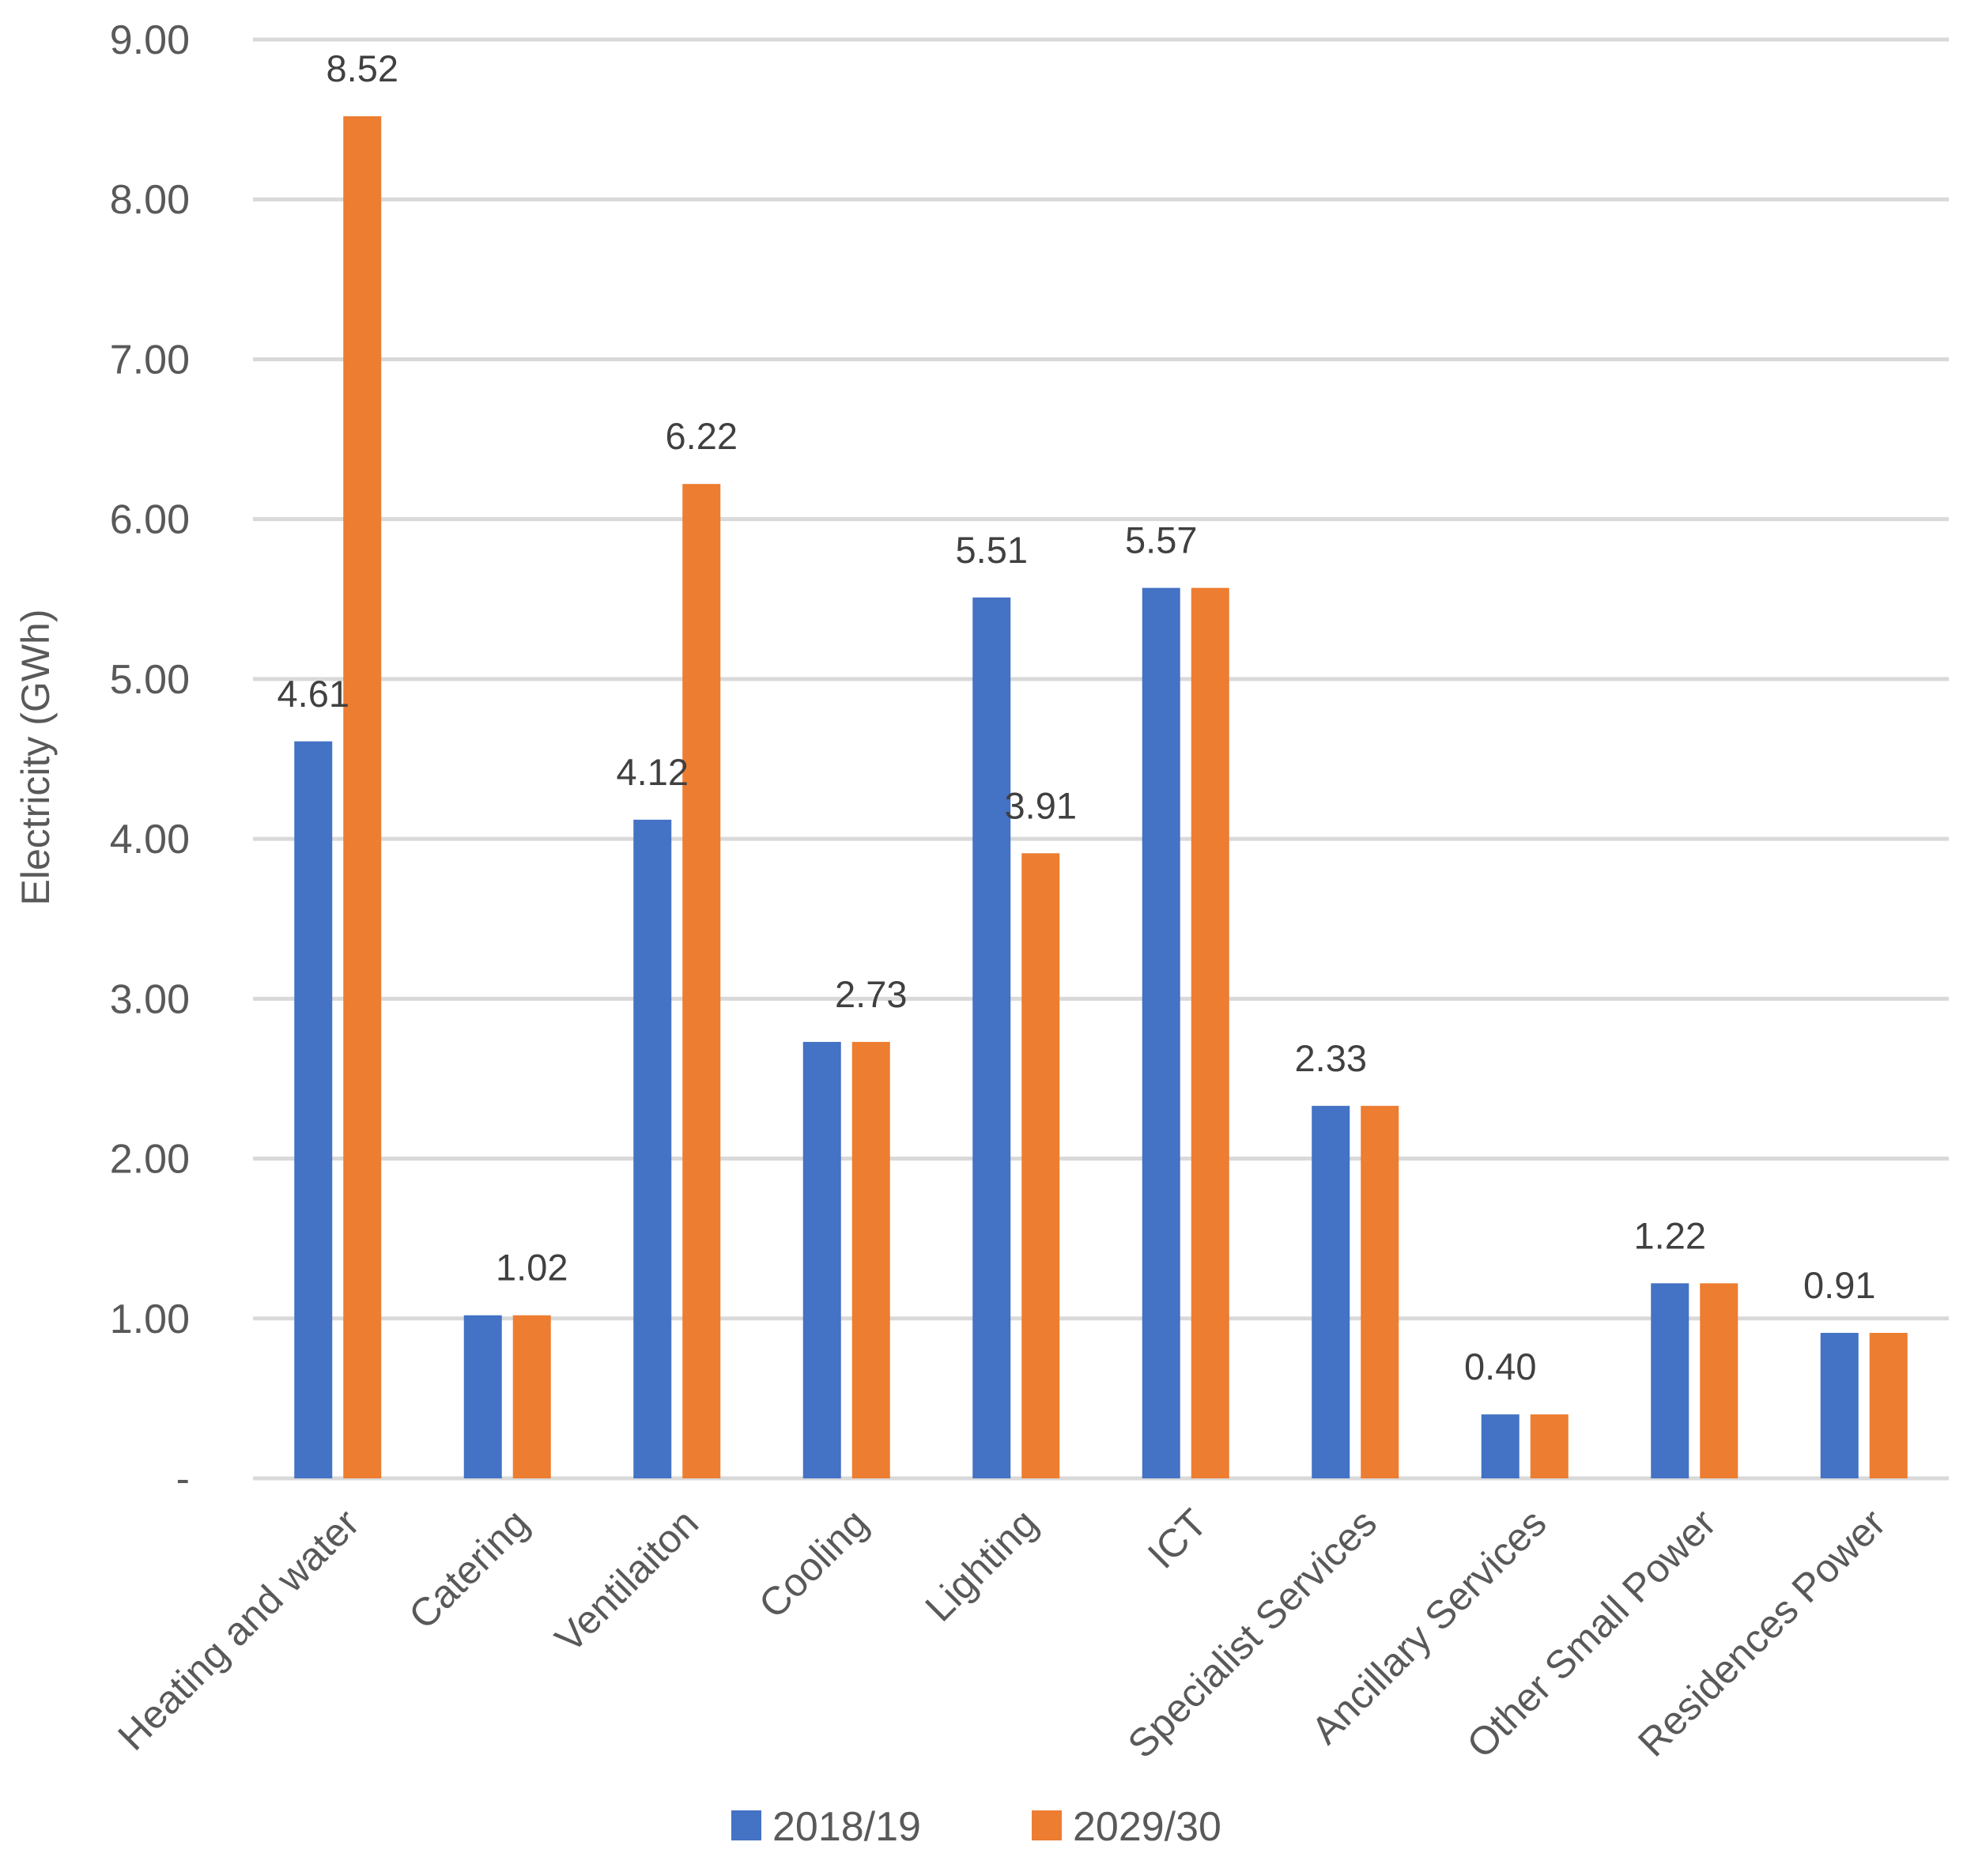  Describe the element at coordinates (821, 1259) in the screenshot. I see `bar-2018-19-cooling` at that location.